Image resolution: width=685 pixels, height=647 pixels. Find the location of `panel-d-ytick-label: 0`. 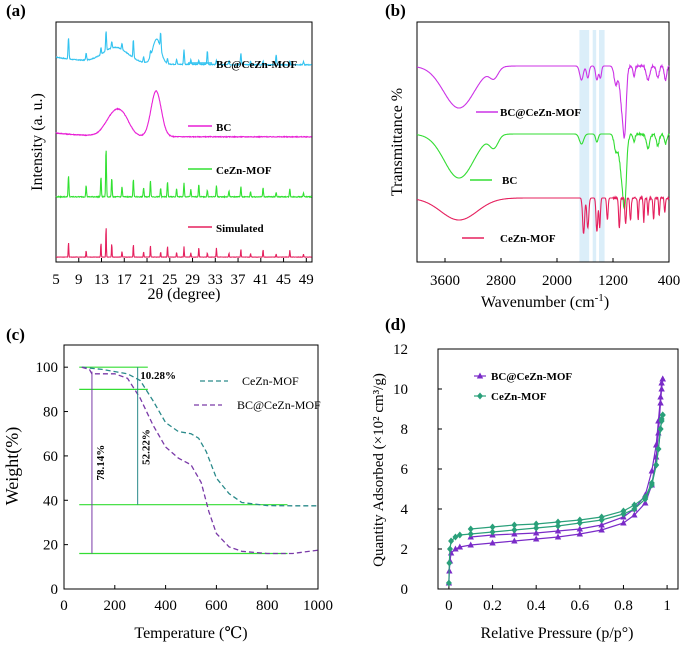

panel-d-ytick-label: 0 is located at coordinates (405, 590).